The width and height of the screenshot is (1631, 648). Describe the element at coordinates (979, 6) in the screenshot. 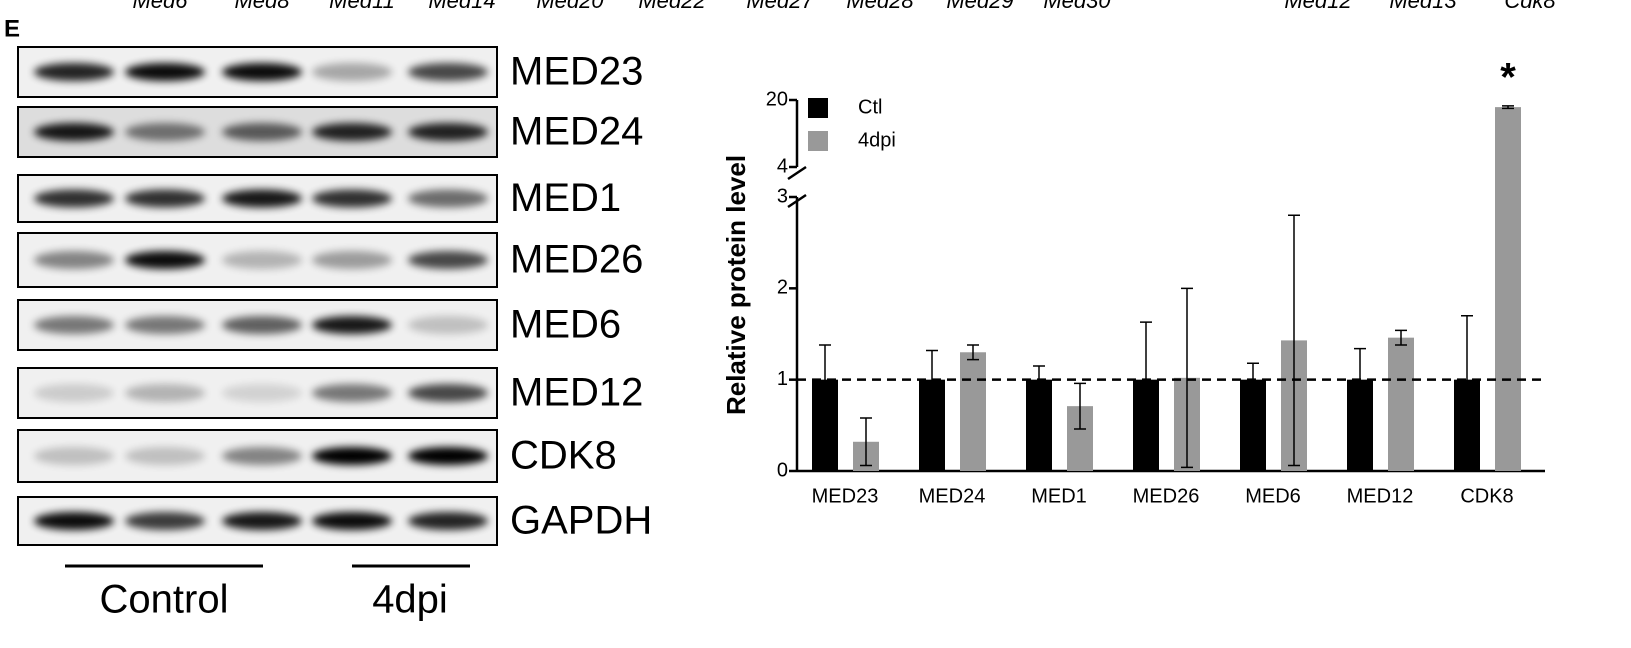

I see `gene-label: Med29` at that location.